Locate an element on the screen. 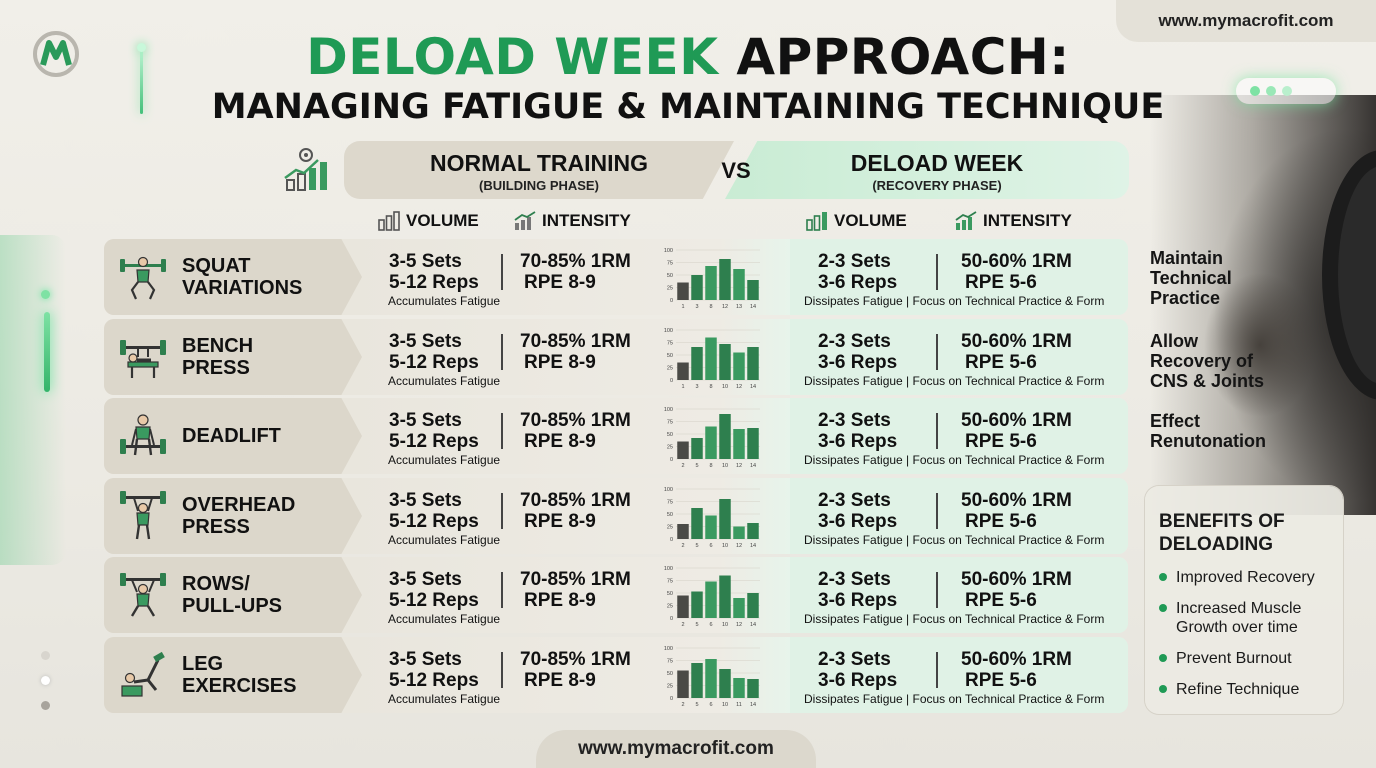  exercise-name: DEADLIFT is located at coordinates (231, 436).